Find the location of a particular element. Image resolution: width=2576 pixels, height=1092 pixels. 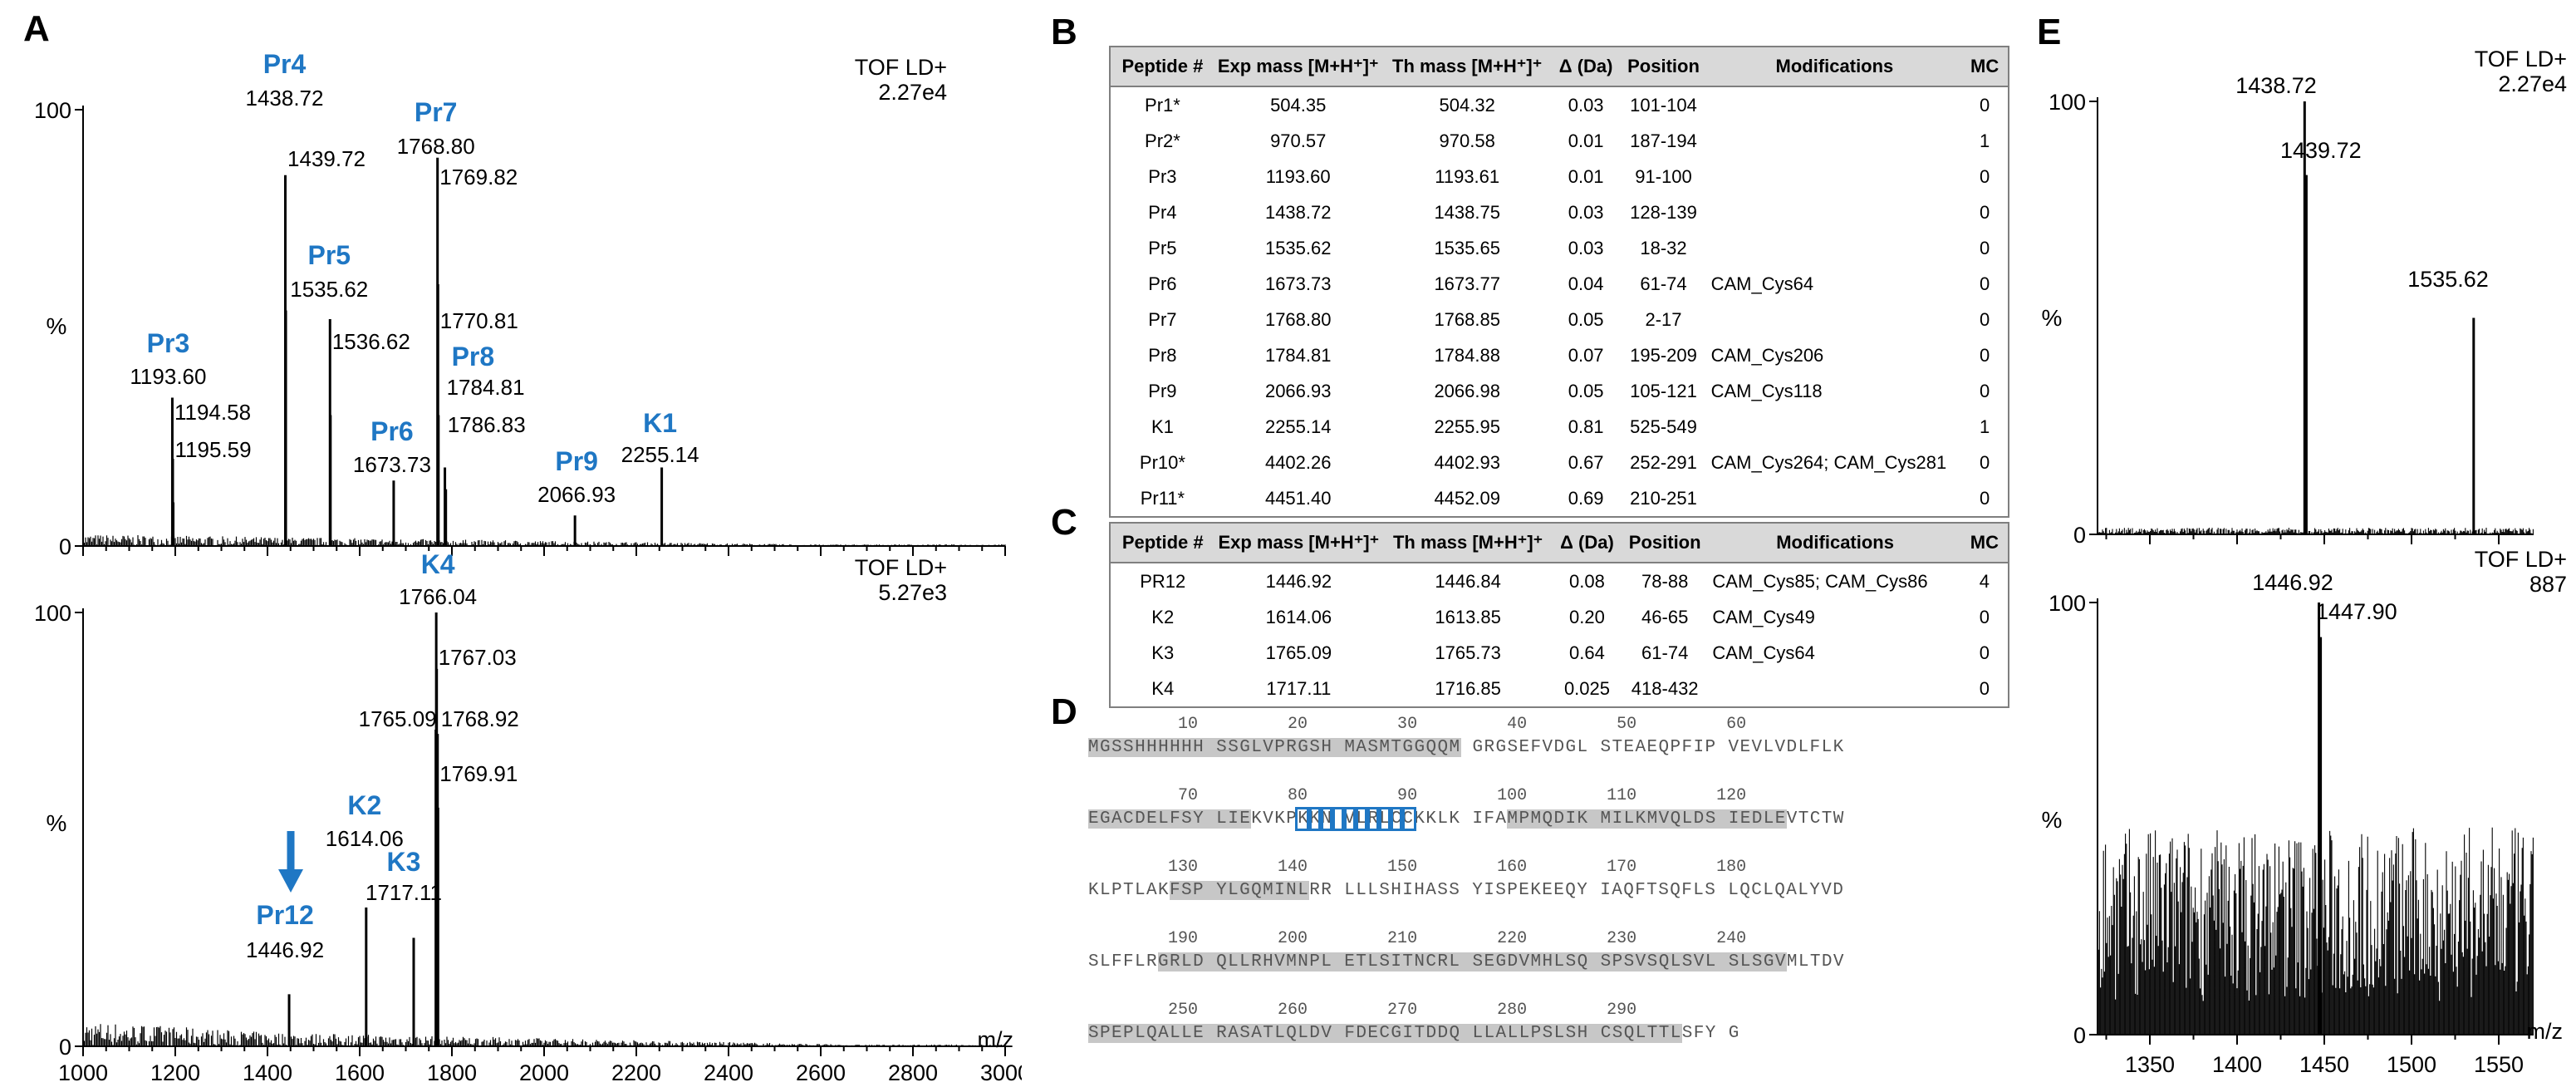

table-cell: Pr2* is located at coordinates (1162, 140).